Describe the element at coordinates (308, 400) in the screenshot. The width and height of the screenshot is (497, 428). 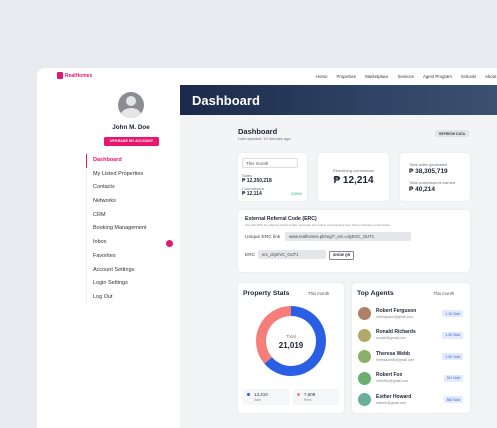
I see `legend-label: Rent` at that location.